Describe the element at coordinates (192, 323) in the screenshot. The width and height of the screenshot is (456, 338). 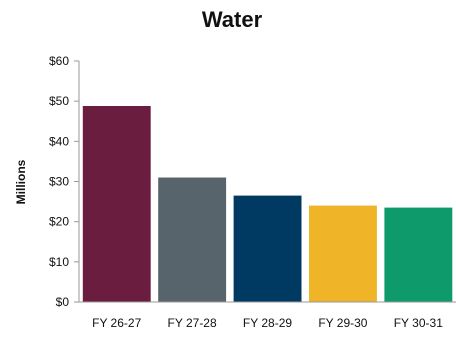
I see `x-tick-label: FY 27-28` at that location.